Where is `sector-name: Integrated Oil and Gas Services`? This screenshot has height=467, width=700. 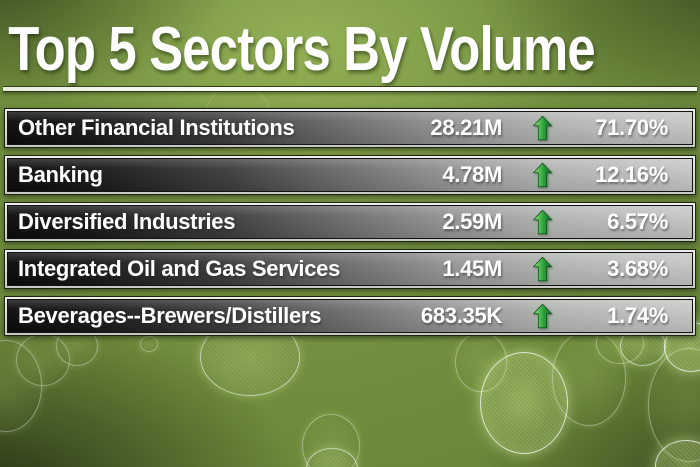
sector-name: Integrated Oil and Gas Services is located at coordinates (179, 268).